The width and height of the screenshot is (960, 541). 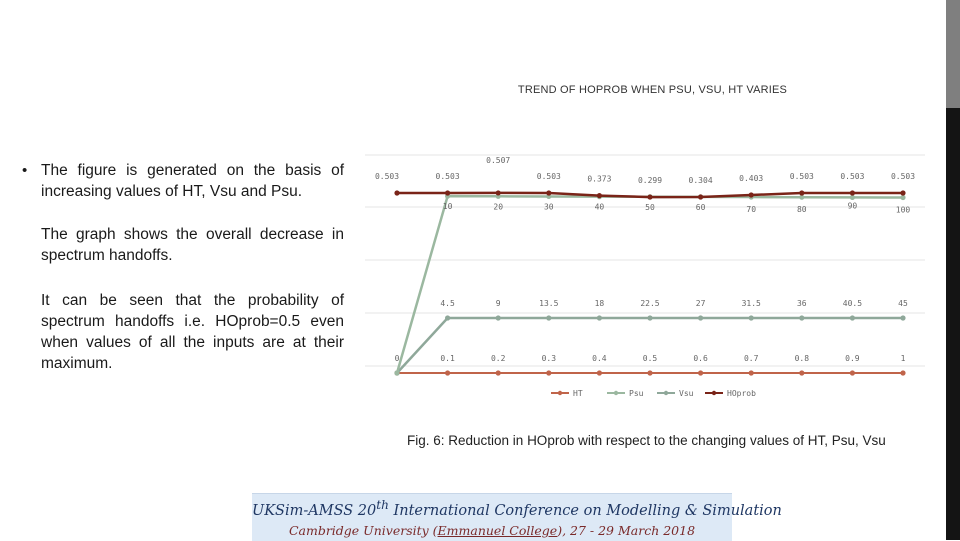 What do you see at coordinates (649, 303) in the screenshot?
I see `data-label-vsu: 22.5` at bounding box center [649, 303].